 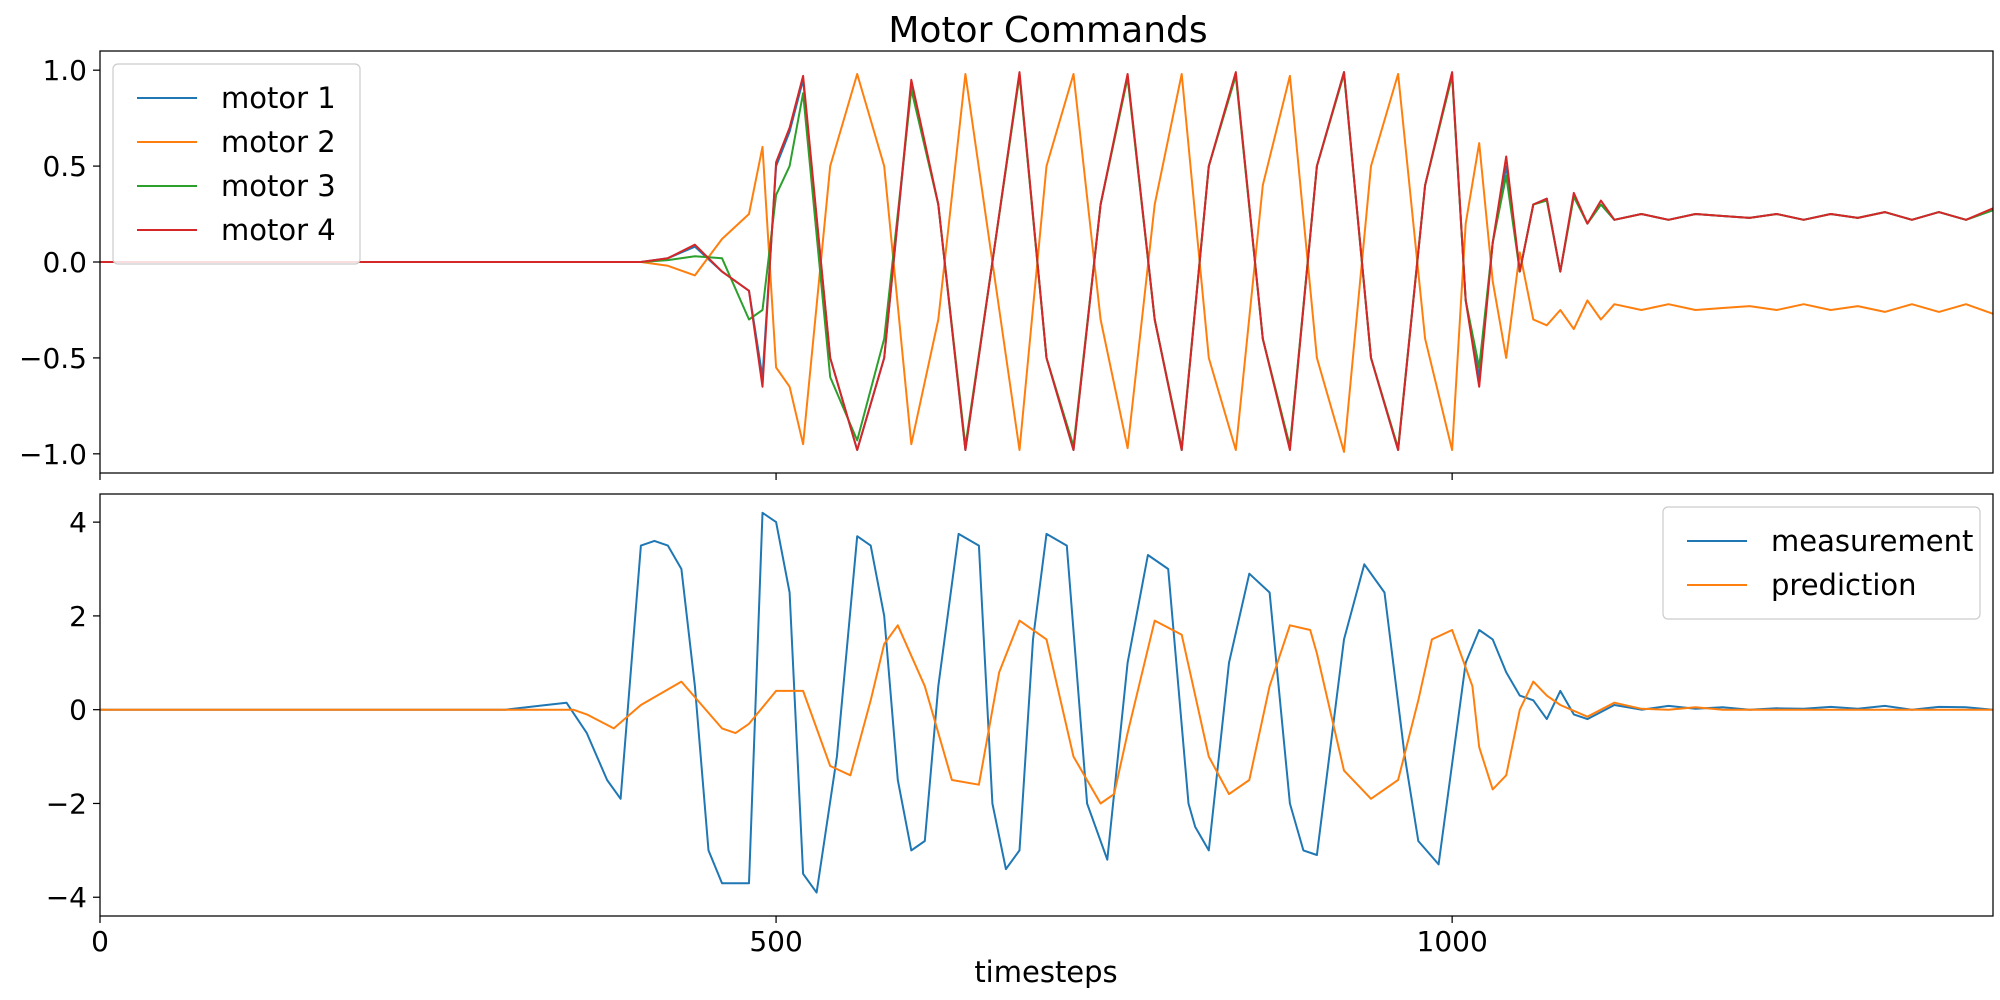 What do you see at coordinates (1452, 941) in the screenshot?
I see `x-tick-label: 1000` at bounding box center [1452, 941].